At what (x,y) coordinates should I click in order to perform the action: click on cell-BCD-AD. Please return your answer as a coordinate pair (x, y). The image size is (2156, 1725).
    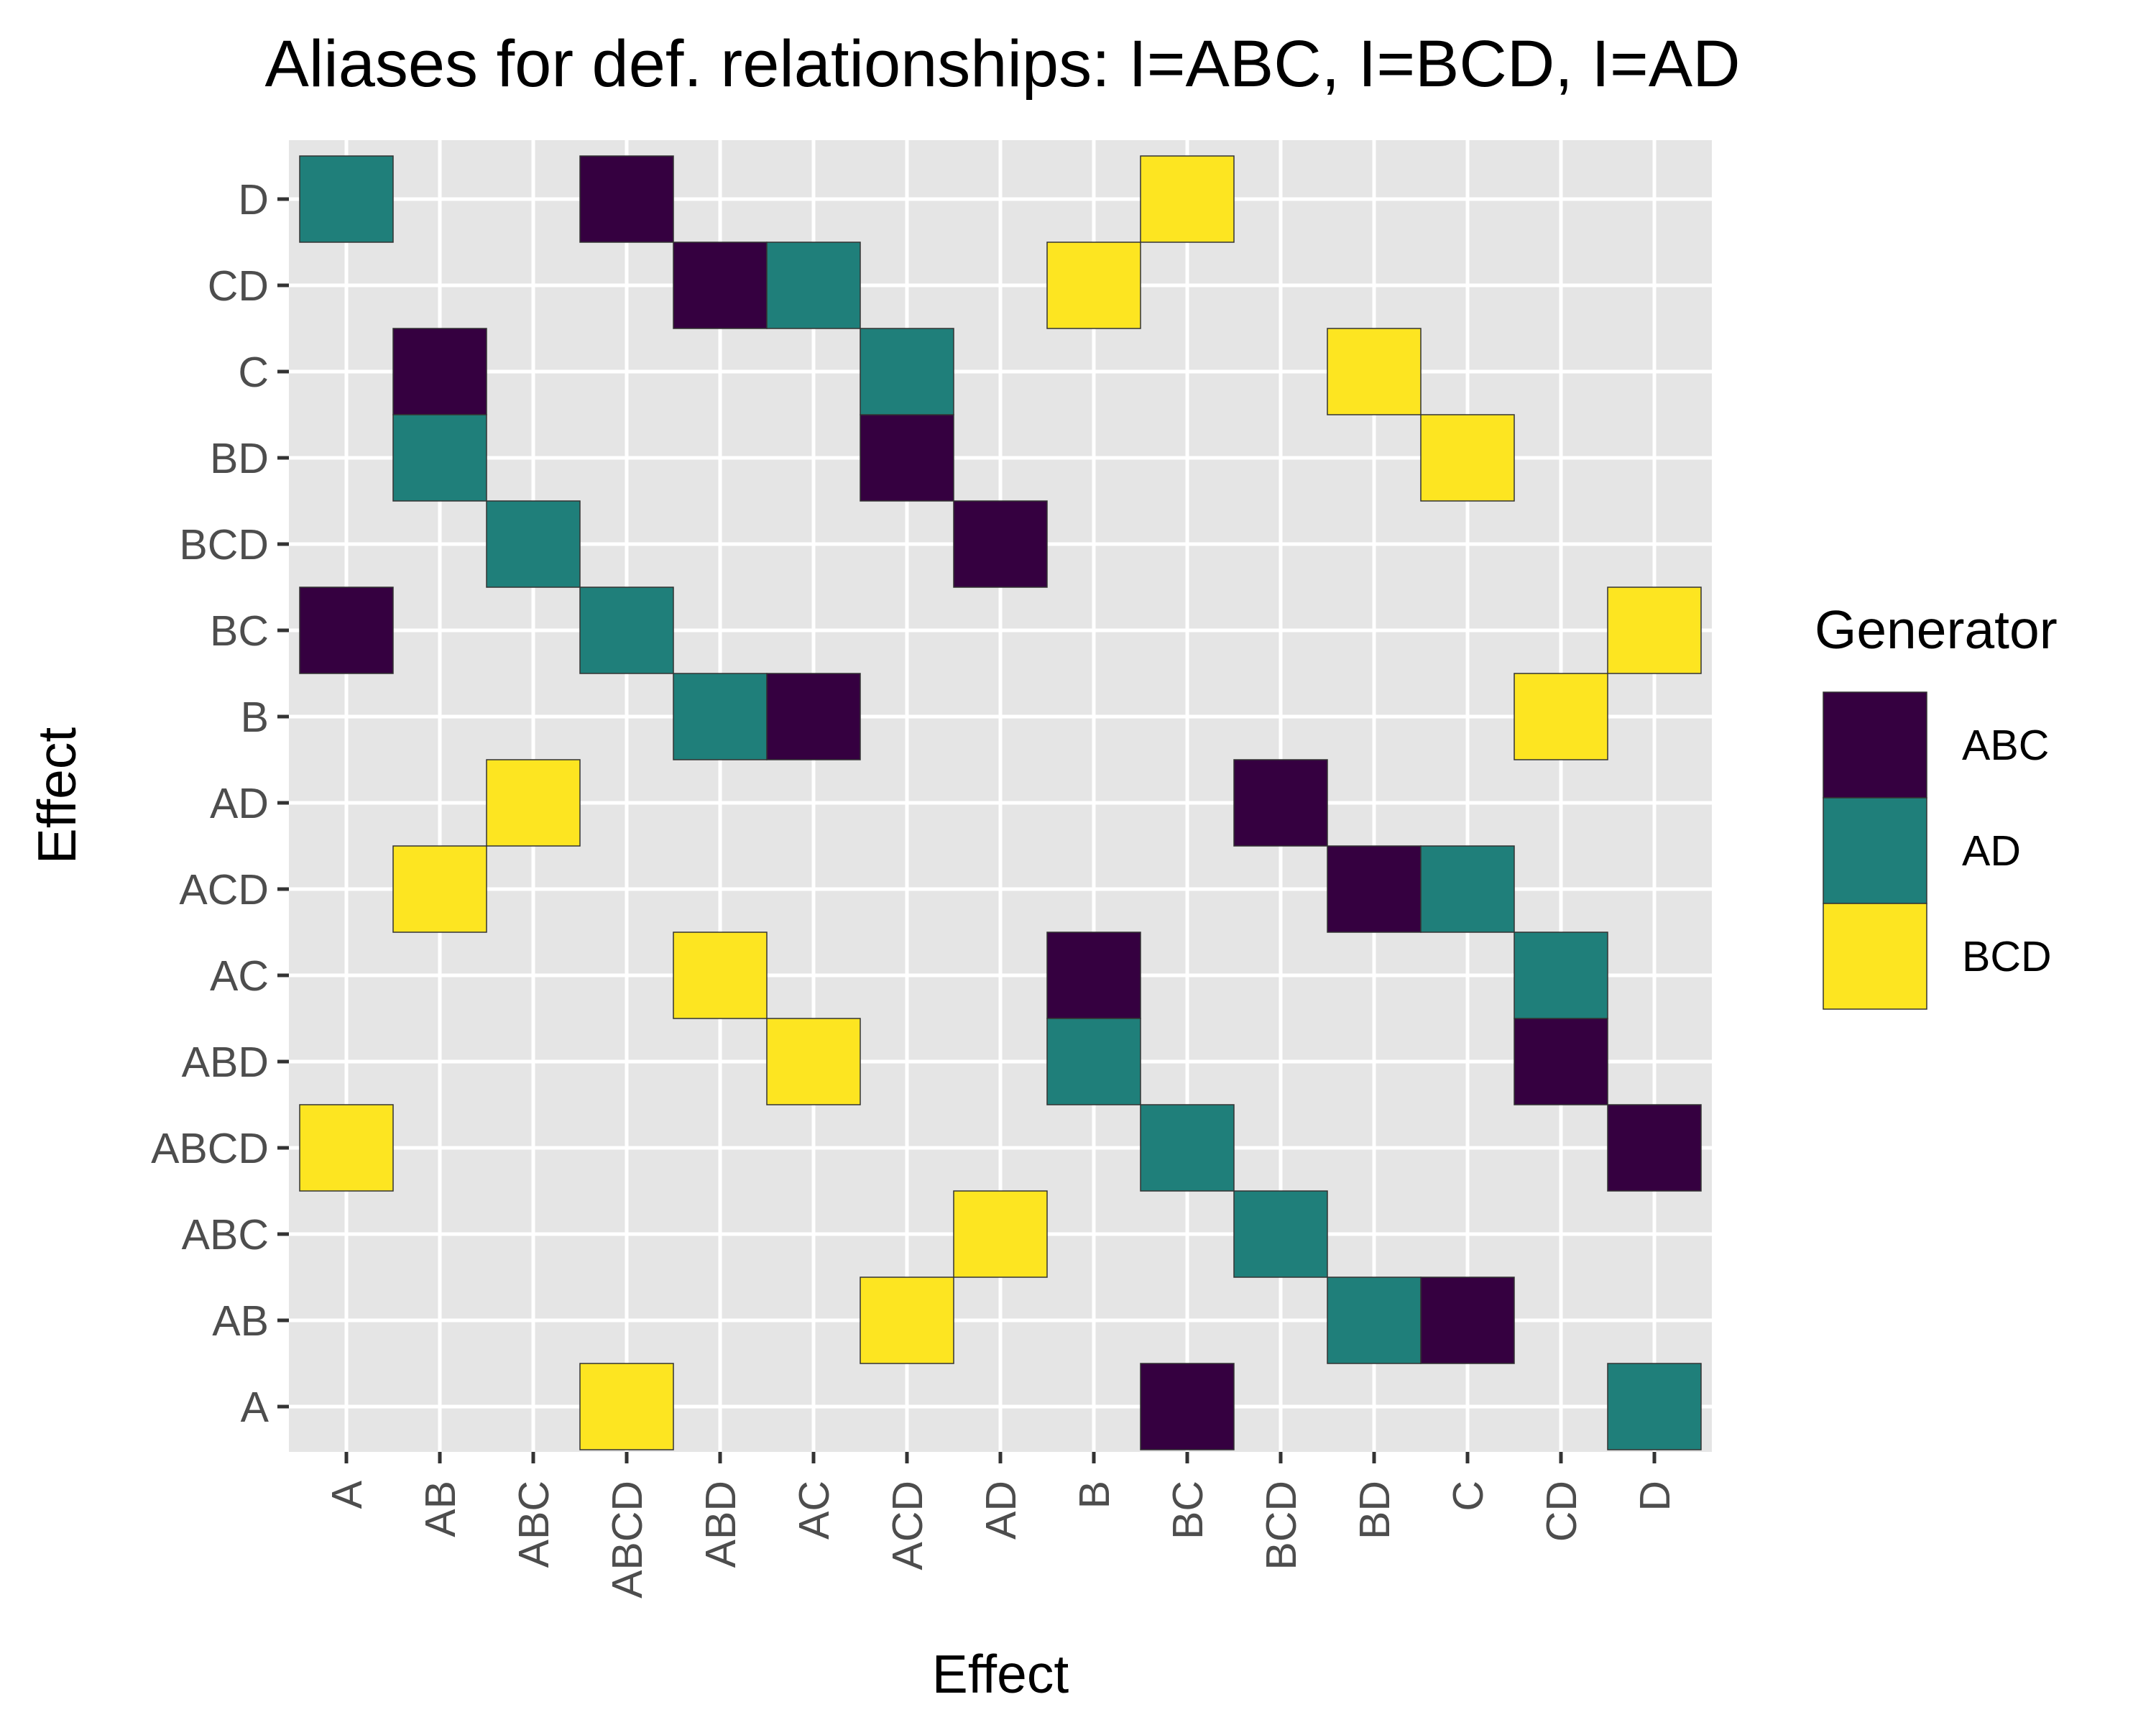
    Looking at the image, I should click on (1280, 803).